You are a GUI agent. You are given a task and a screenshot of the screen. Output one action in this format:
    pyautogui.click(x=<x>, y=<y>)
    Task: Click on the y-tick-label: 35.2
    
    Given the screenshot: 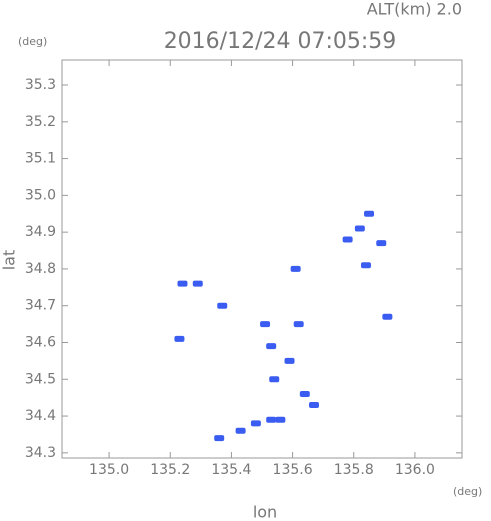 What is the action you would take?
    pyautogui.click(x=40, y=122)
    